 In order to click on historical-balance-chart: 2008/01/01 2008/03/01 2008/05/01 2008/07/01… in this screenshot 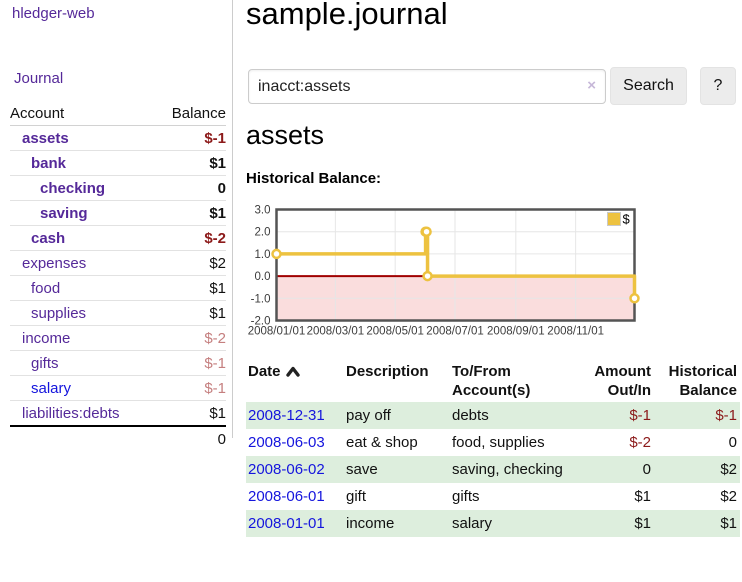, I will do `click(444, 271)`.